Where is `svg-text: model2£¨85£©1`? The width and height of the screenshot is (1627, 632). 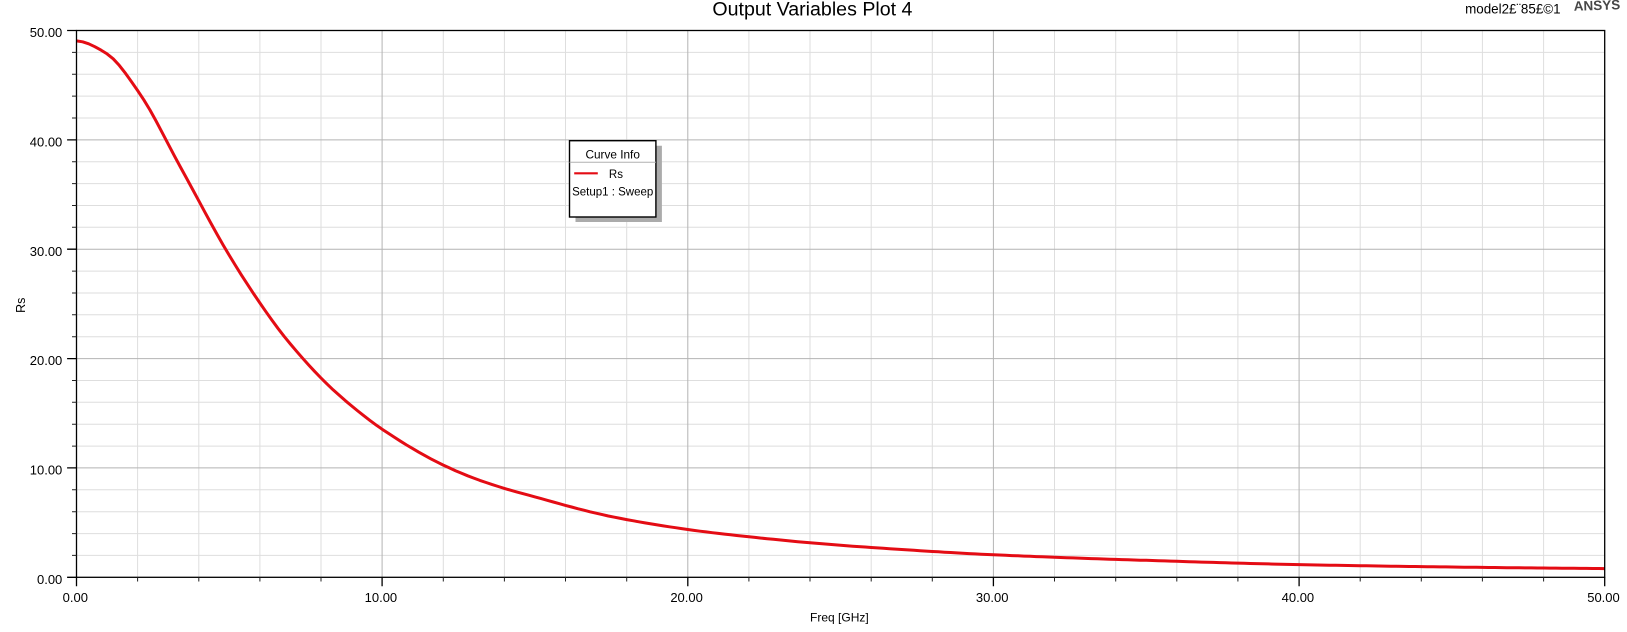 svg-text: model2£¨85£©1 is located at coordinates (1512, 8).